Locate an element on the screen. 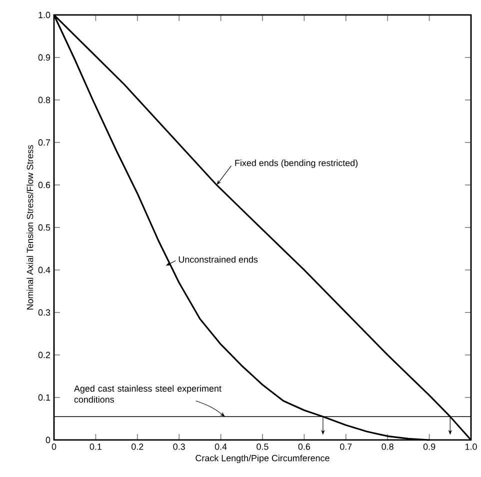 The width and height of the screenshot is (481, 477). text: Fixed ends (bending restricted) is located at coordinates (296, 164).